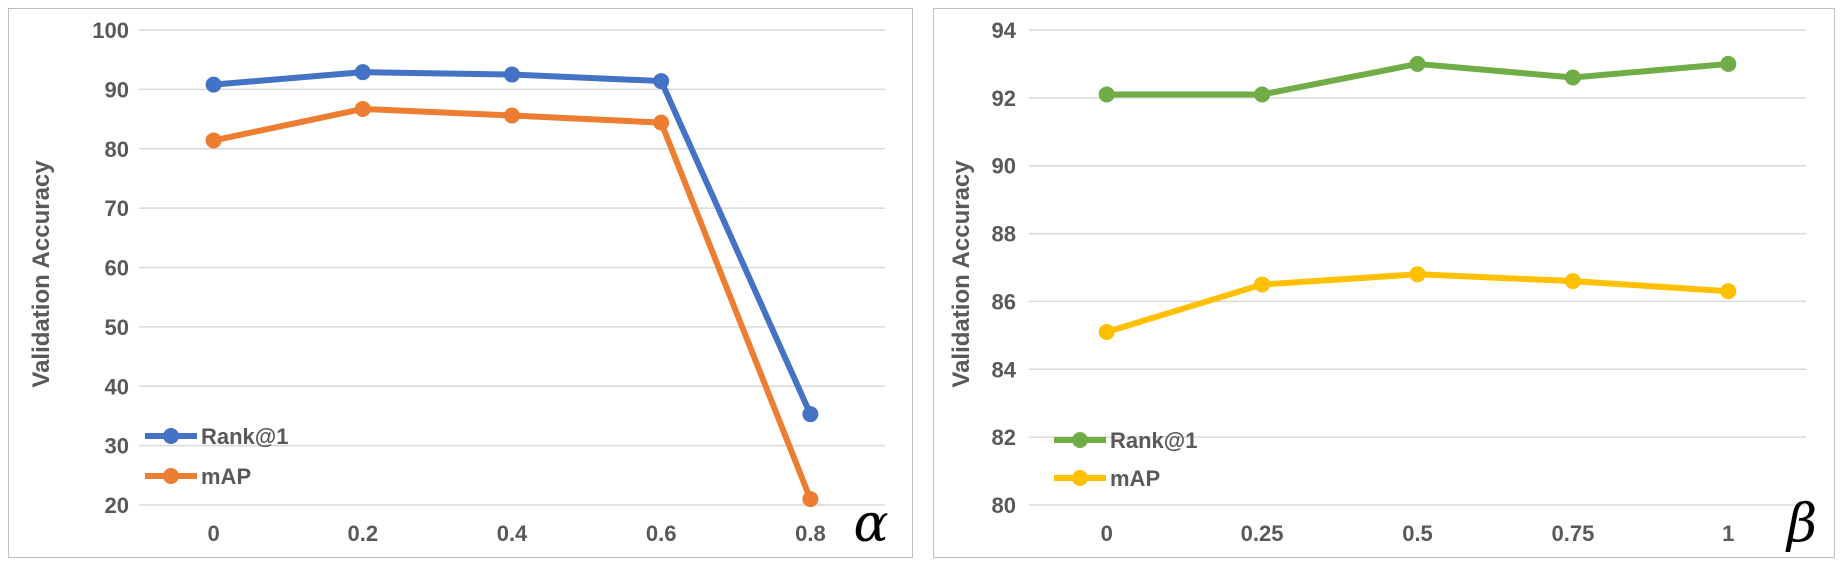  What do you see at coordinates (1004, 166) in the screenshot?
I see `chart-beta-y-tick-label: 90` at bounding box center [1004, 166].